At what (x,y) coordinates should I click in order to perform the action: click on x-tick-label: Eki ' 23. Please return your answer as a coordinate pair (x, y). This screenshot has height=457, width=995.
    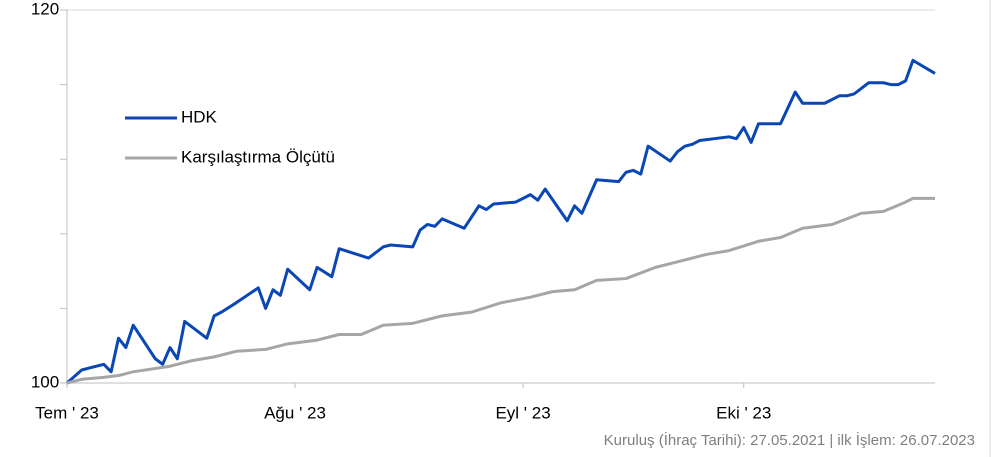
    Looking at the image, I should click on (743, 412).